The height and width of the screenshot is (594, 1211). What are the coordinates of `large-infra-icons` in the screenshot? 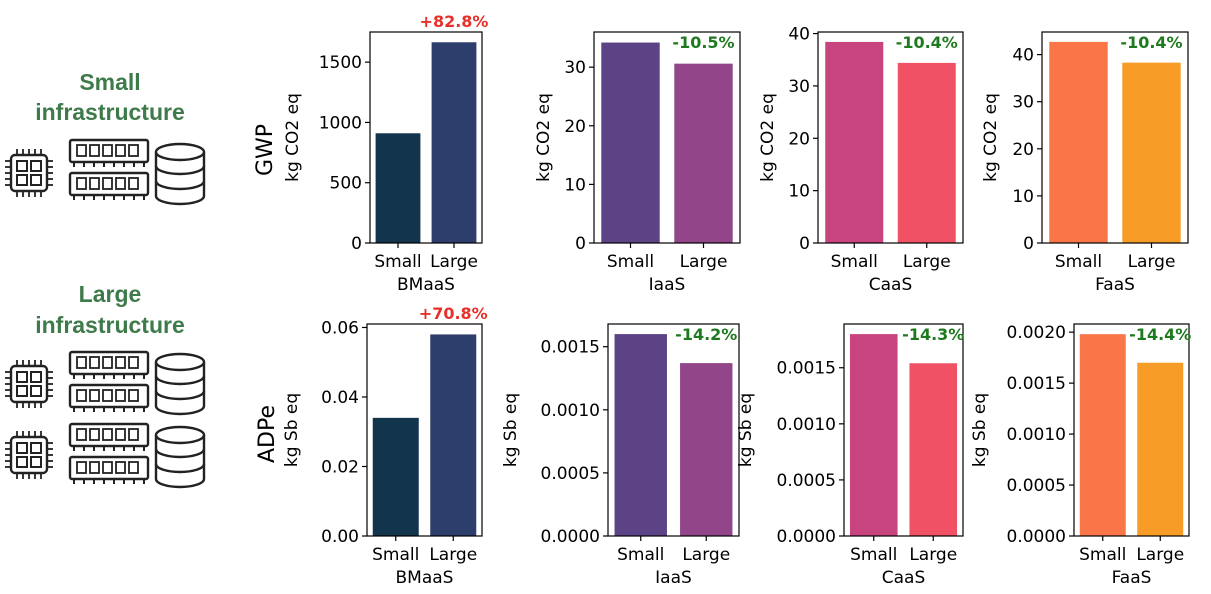 It's located at (104, 420).